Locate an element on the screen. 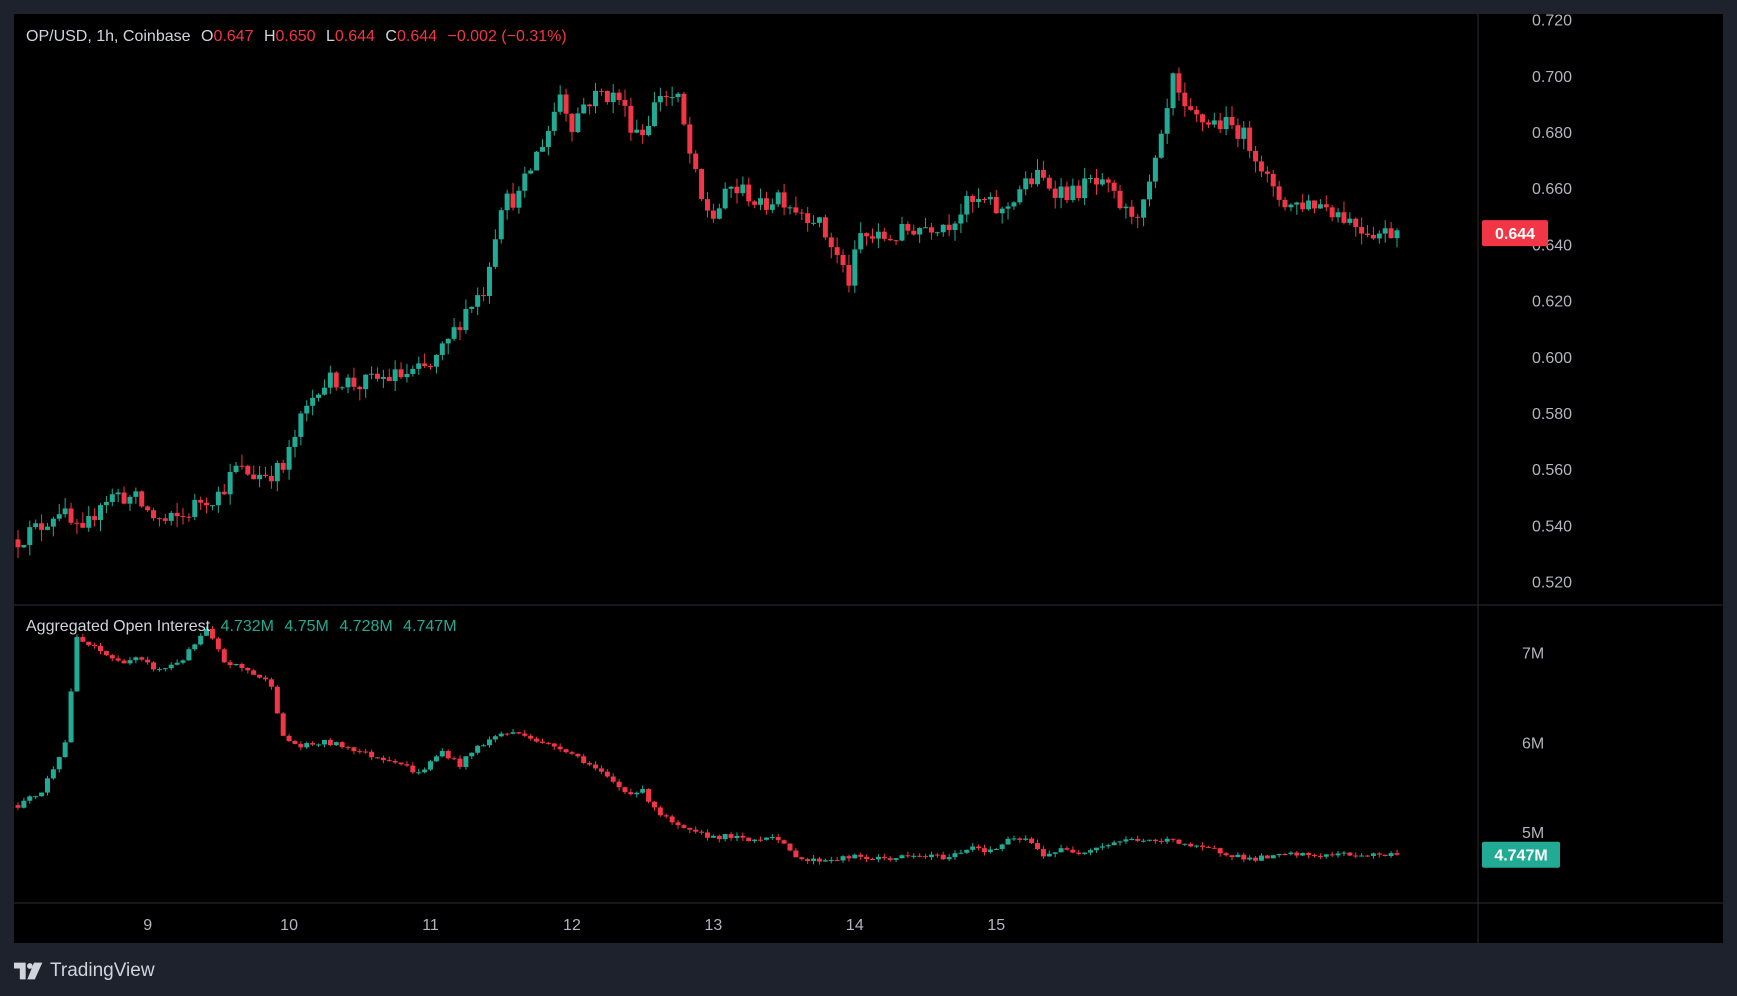  tradingview-branding: TradingView is located at coordinates (84, 971).